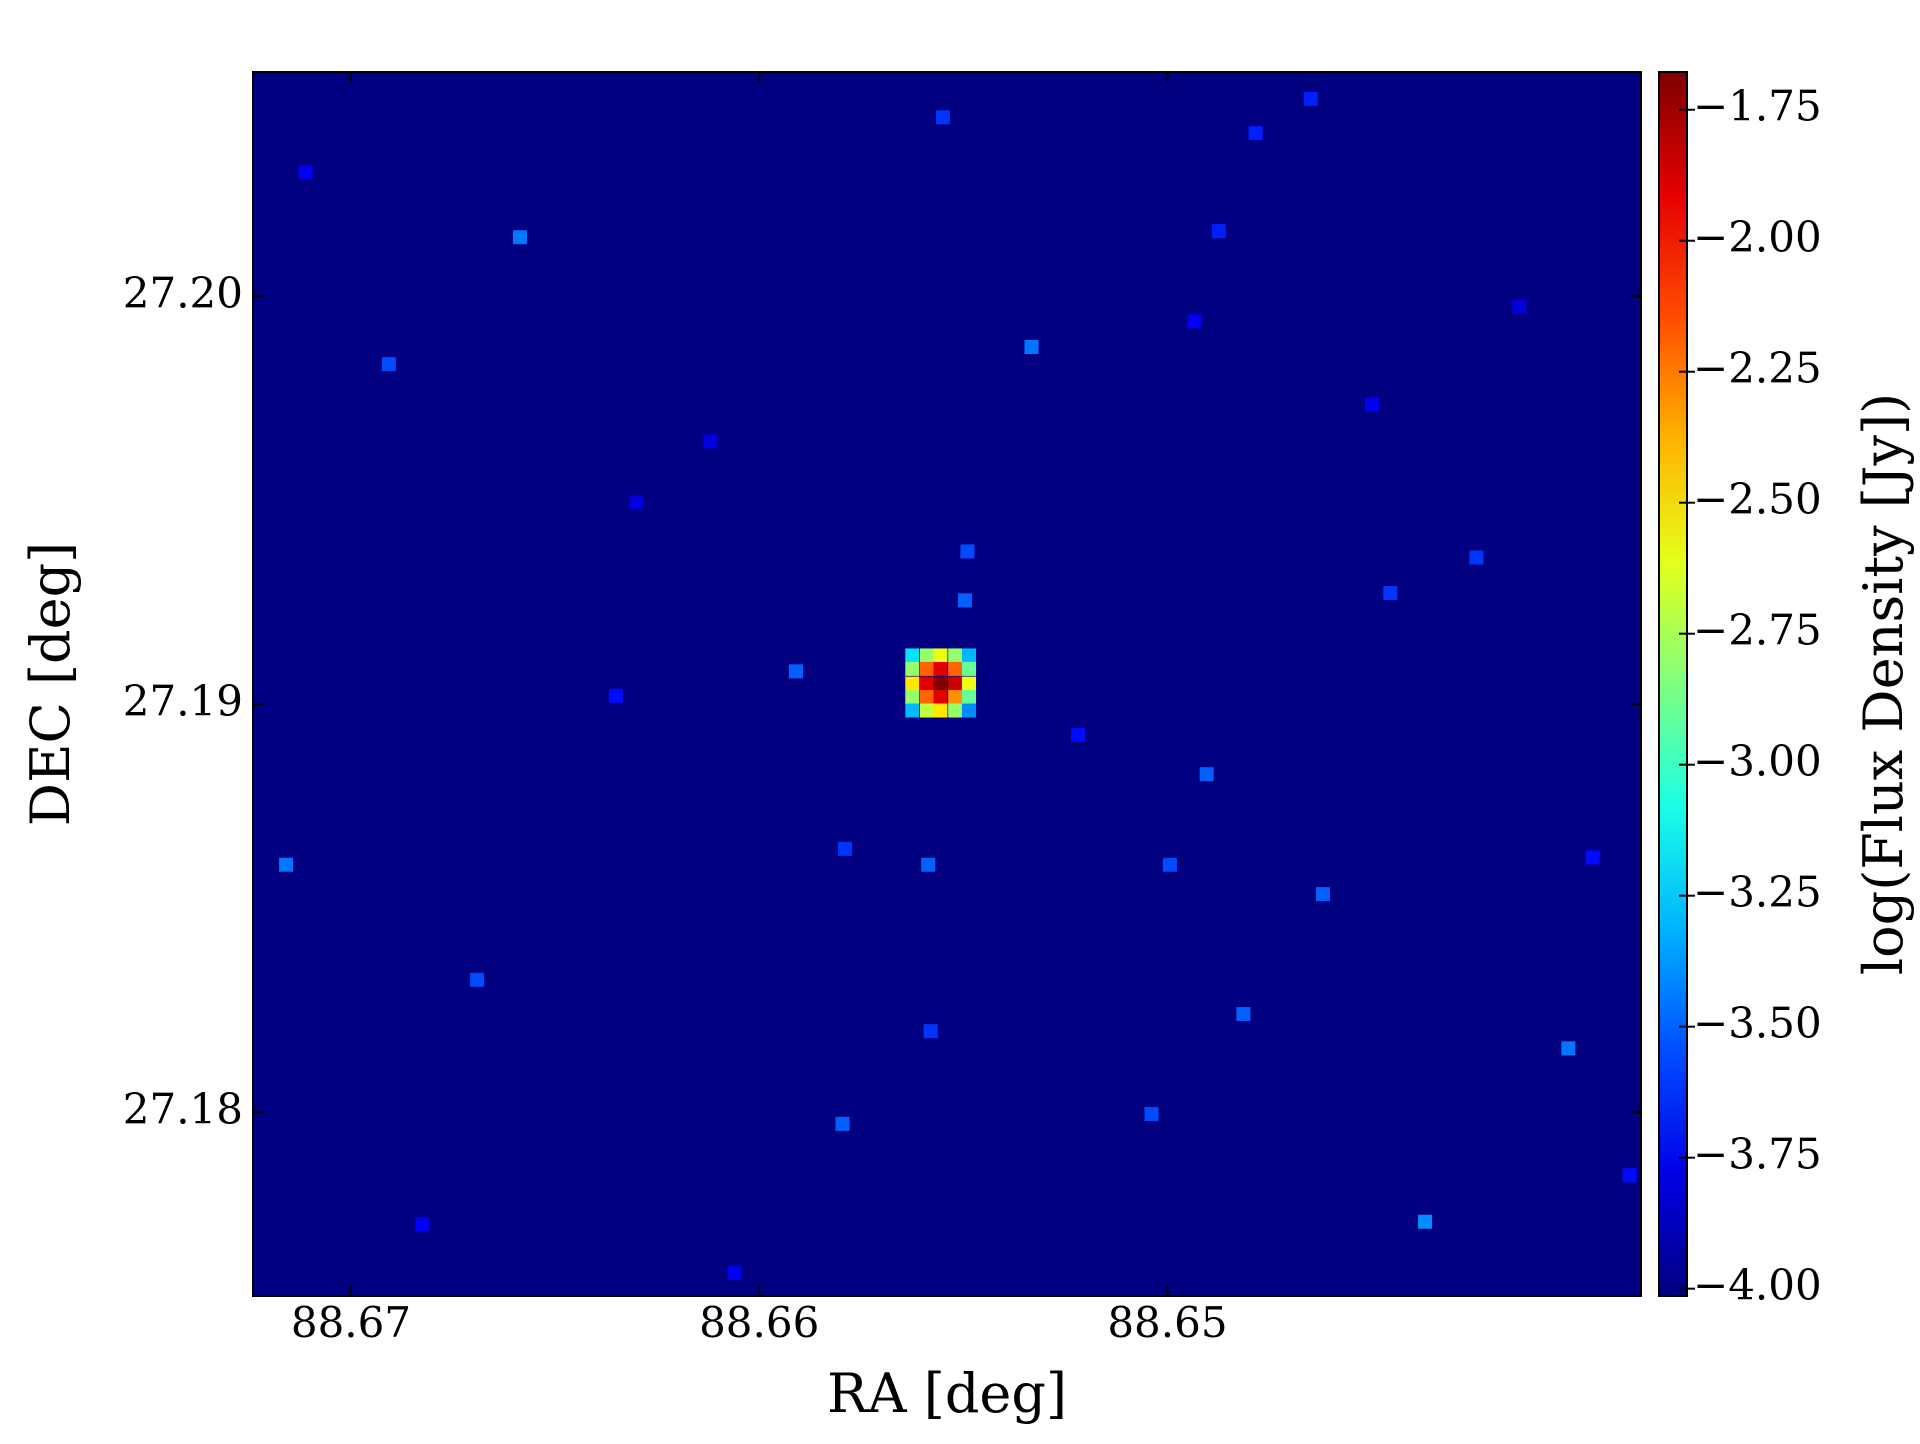  I want to click on colorbar, so click(1673, 684).